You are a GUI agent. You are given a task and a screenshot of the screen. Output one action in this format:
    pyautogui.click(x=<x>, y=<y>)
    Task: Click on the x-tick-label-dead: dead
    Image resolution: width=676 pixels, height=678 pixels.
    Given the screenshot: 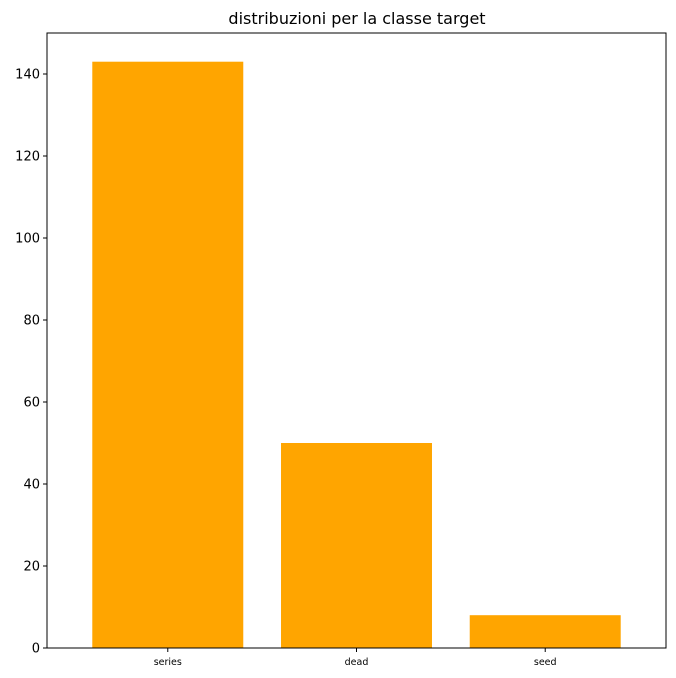 What is the action you would take?
    pyautogui.click(x=357, y=662)
    